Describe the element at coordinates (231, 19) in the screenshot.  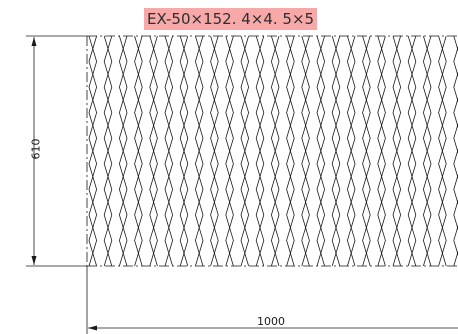
I see `drawing-title: EX-50×152. 4×4. 5×5` at that location.